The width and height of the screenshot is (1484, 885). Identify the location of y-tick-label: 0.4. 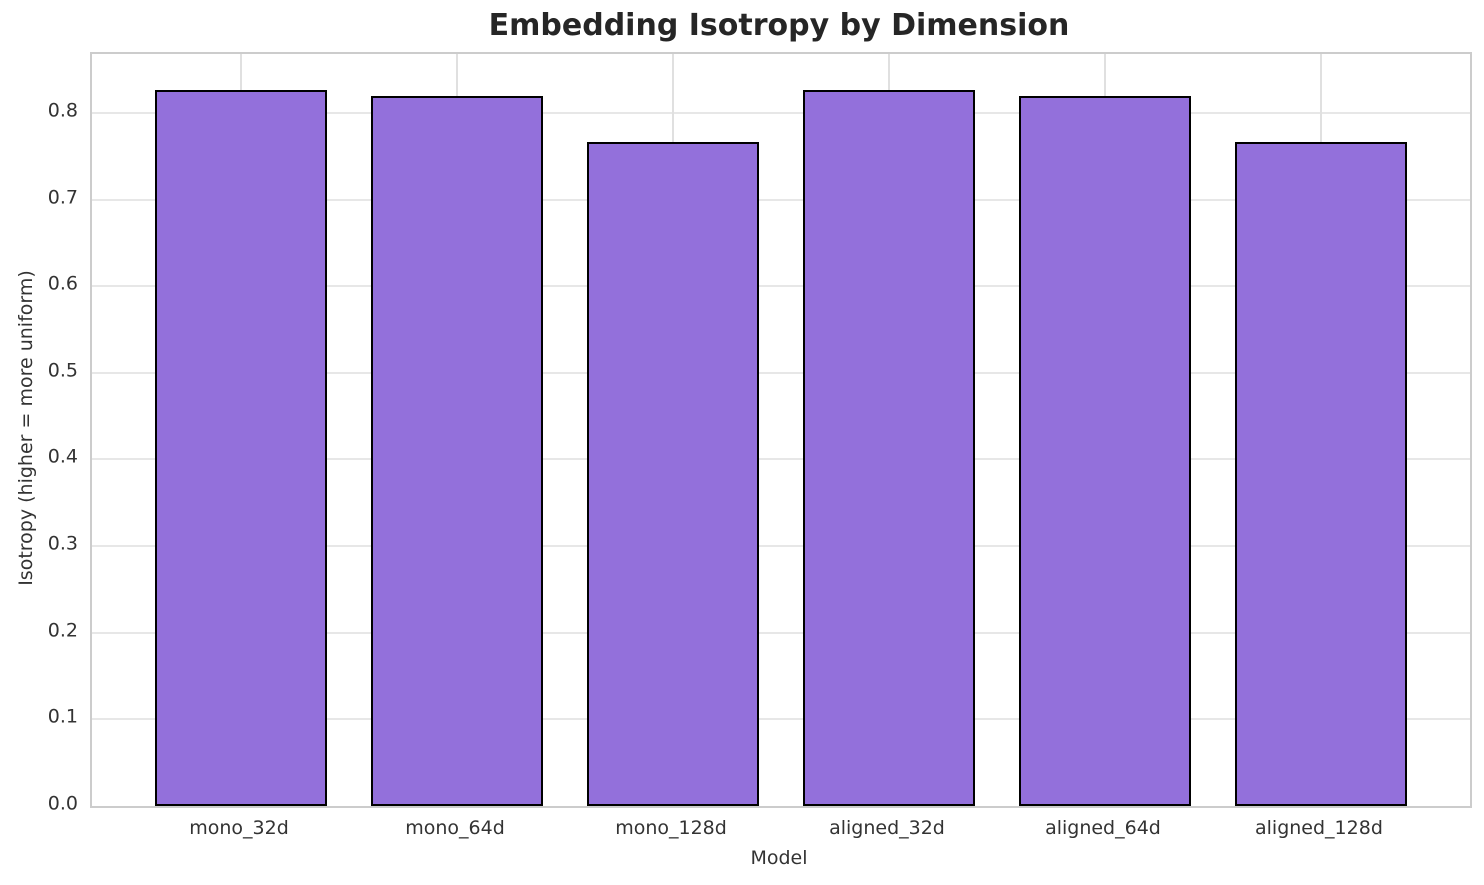
(62, 456).